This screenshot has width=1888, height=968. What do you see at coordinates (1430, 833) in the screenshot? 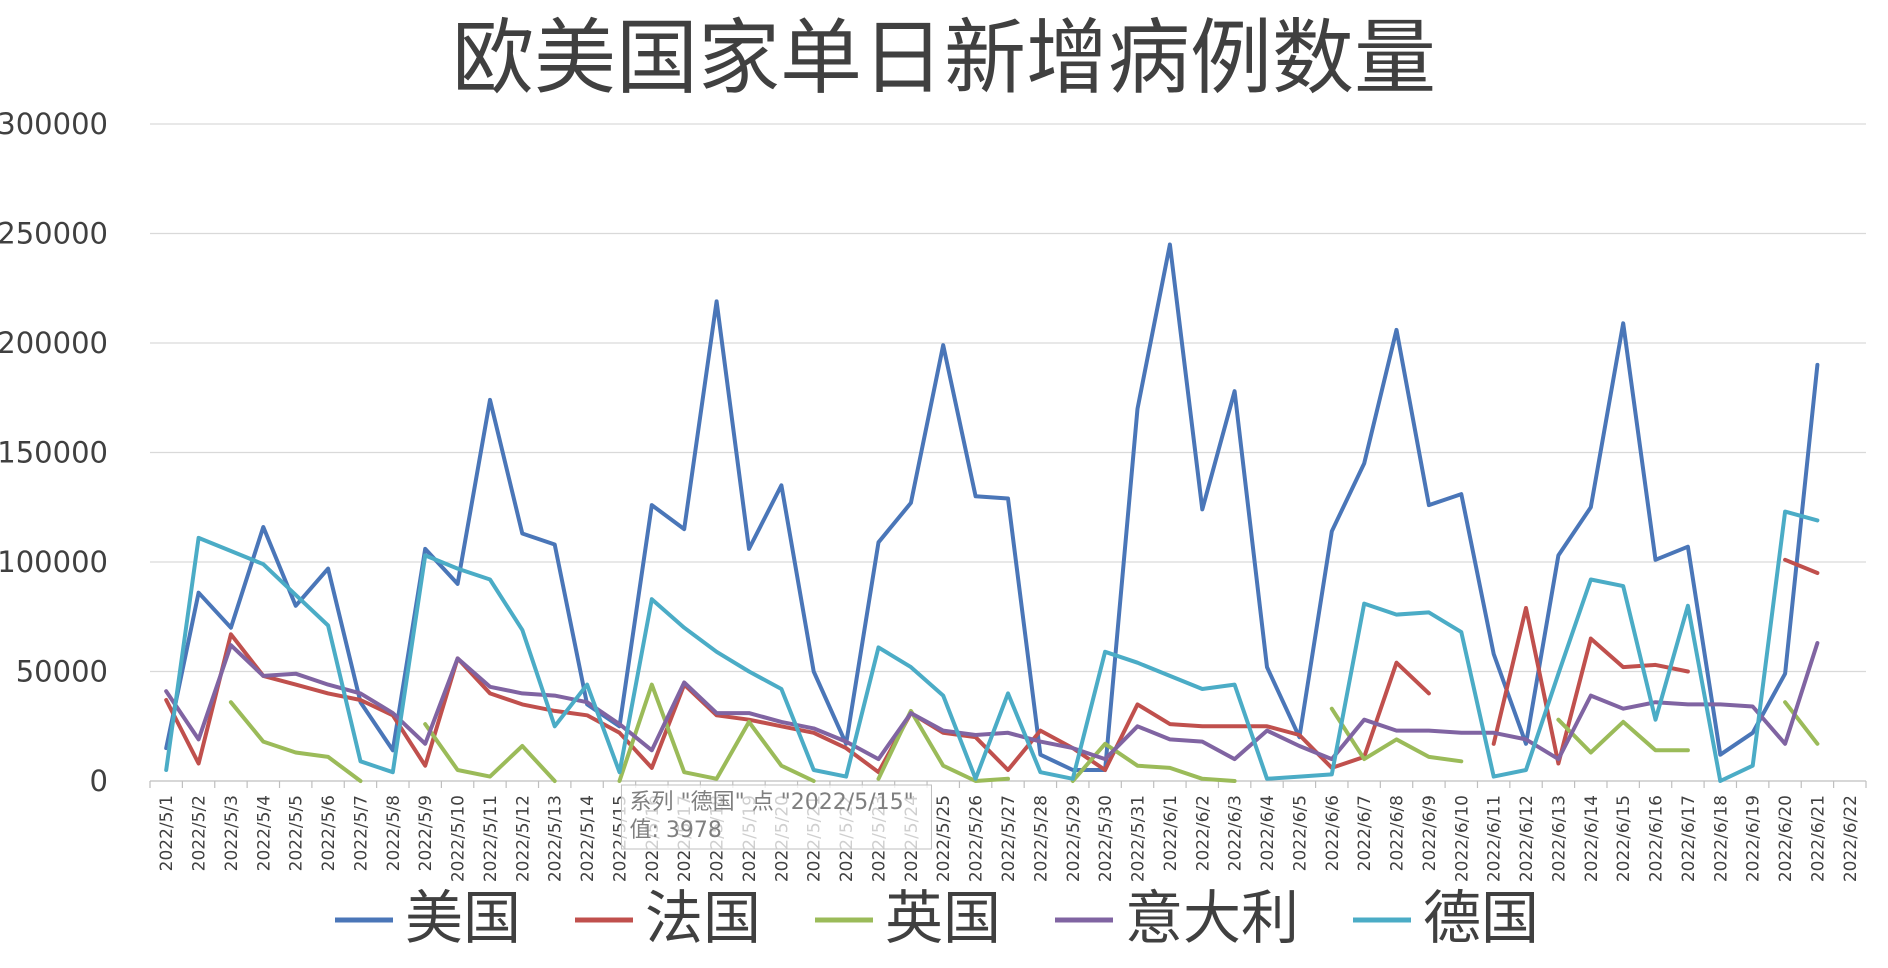
I see `x-tick-label: 2022/6/9` at bounding box center [1430, 833].